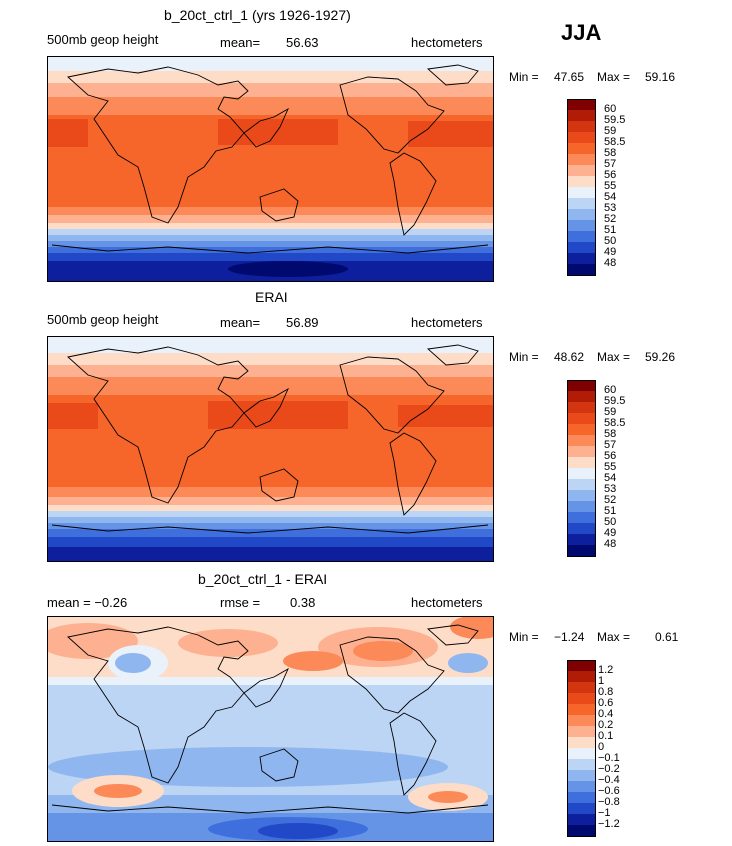 The image size is (732, 846). I want to click on colorbar-tick-label: 49, so click(610, 533).